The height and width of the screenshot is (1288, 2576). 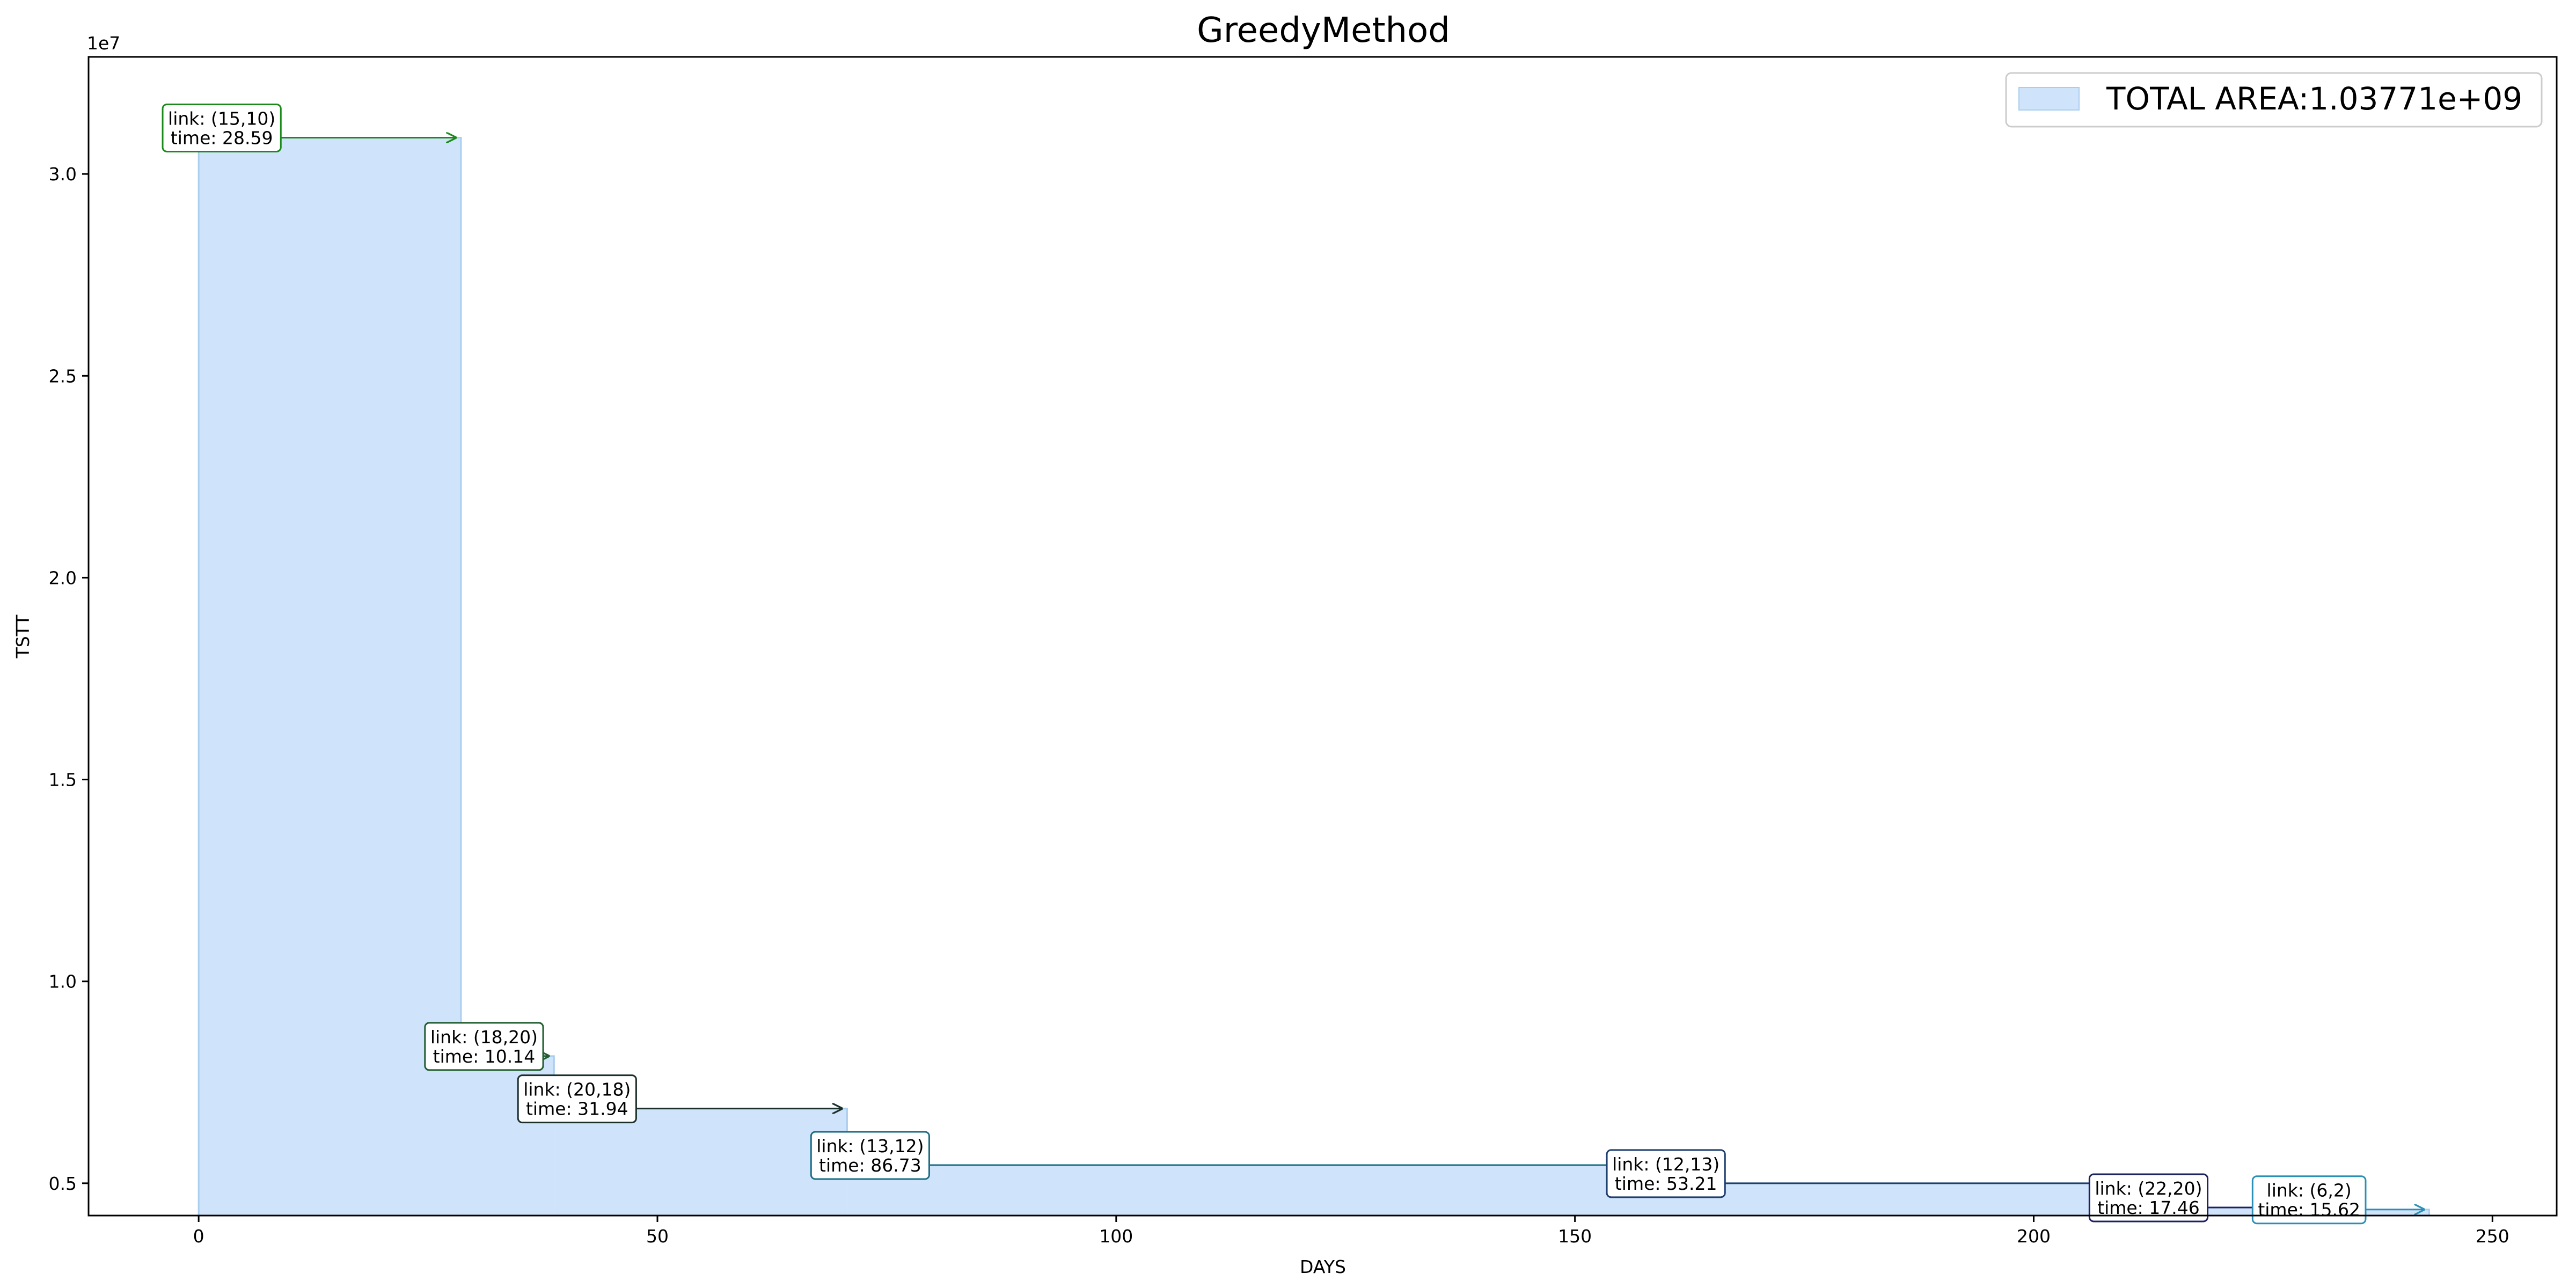 I want to click on annotation-label: link: (13,12), so click(x=870, y=1146).